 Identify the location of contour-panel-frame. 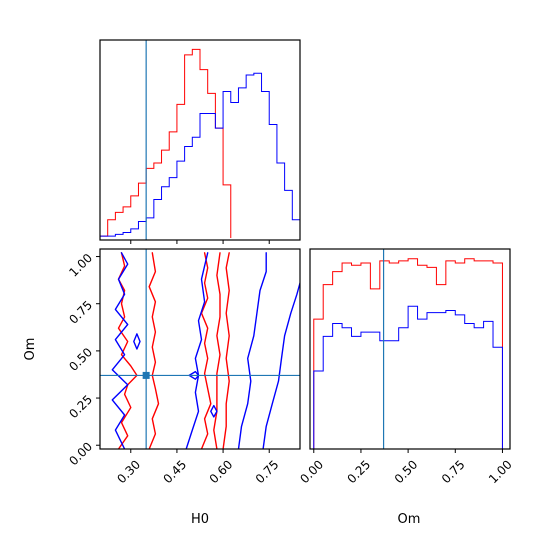
(200, 349).